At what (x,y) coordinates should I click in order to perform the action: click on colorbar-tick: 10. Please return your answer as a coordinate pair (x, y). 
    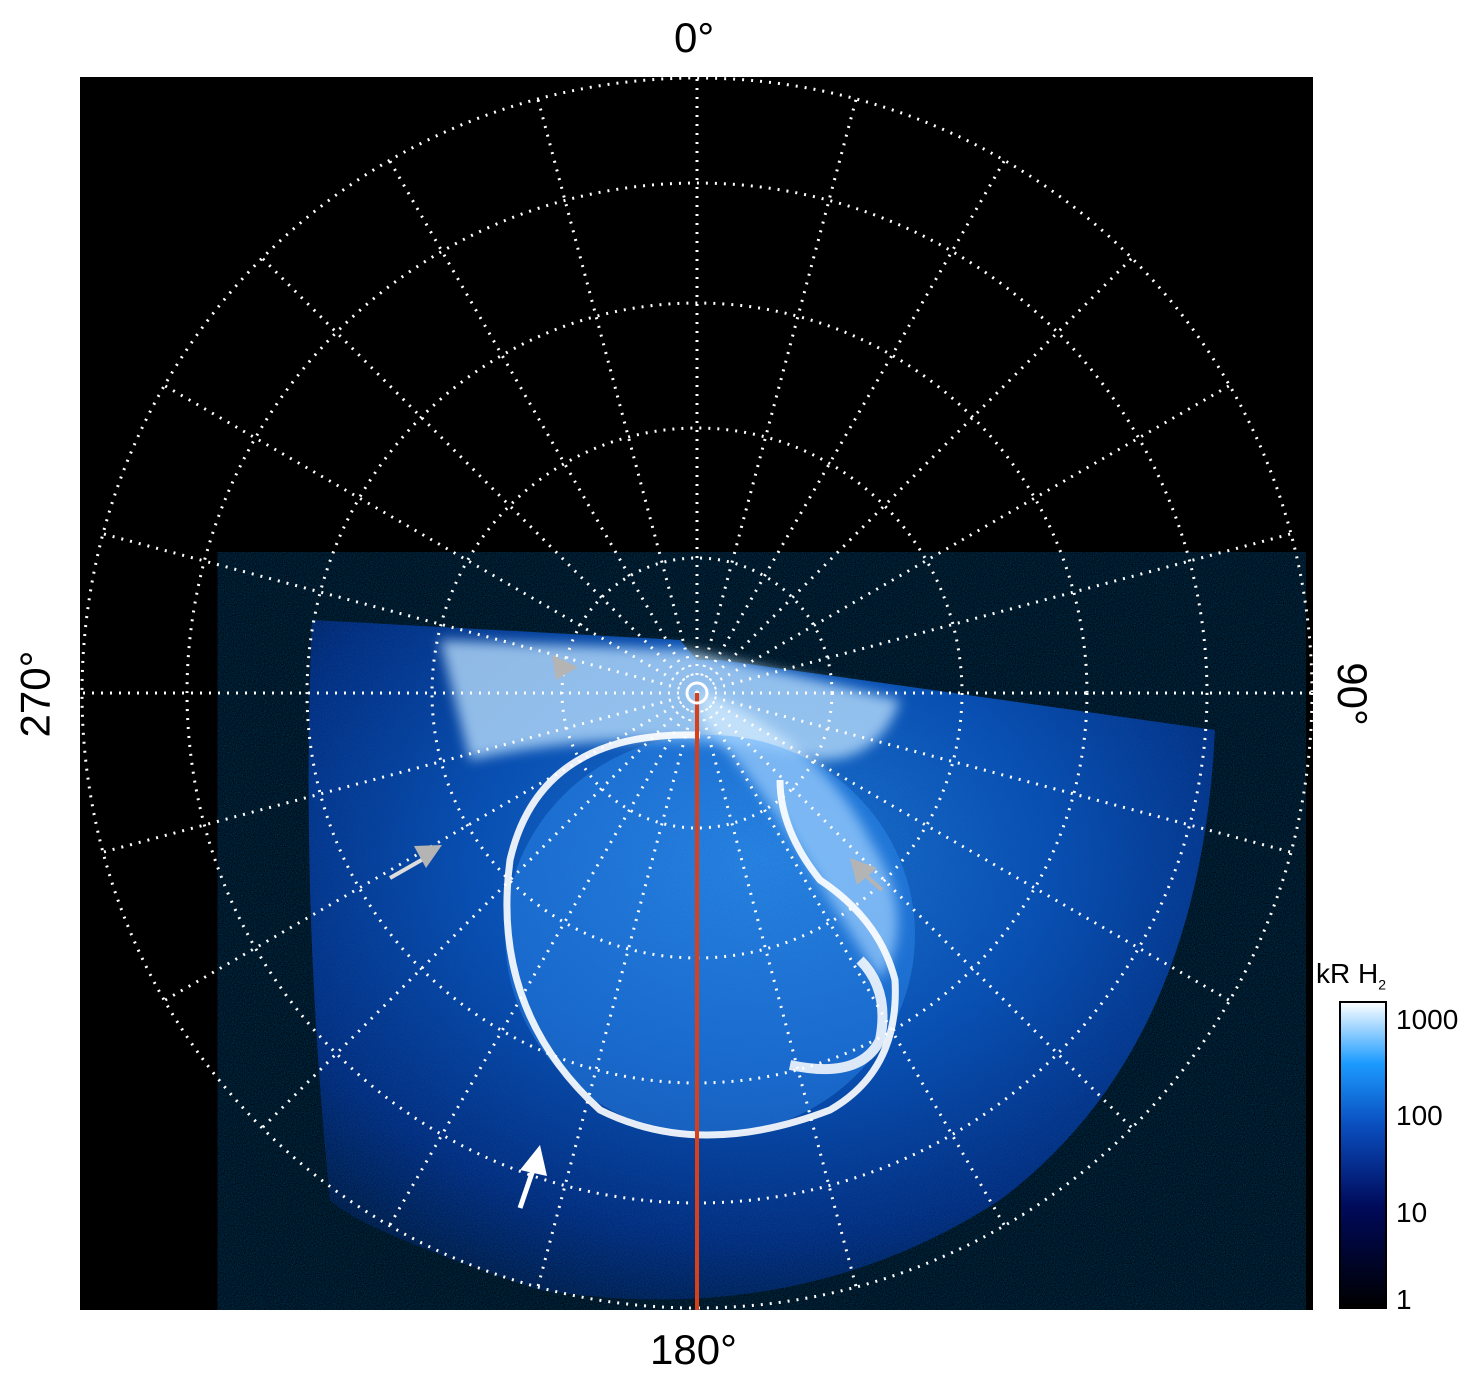
    Looking at the image, I should click on (1412, 1212).